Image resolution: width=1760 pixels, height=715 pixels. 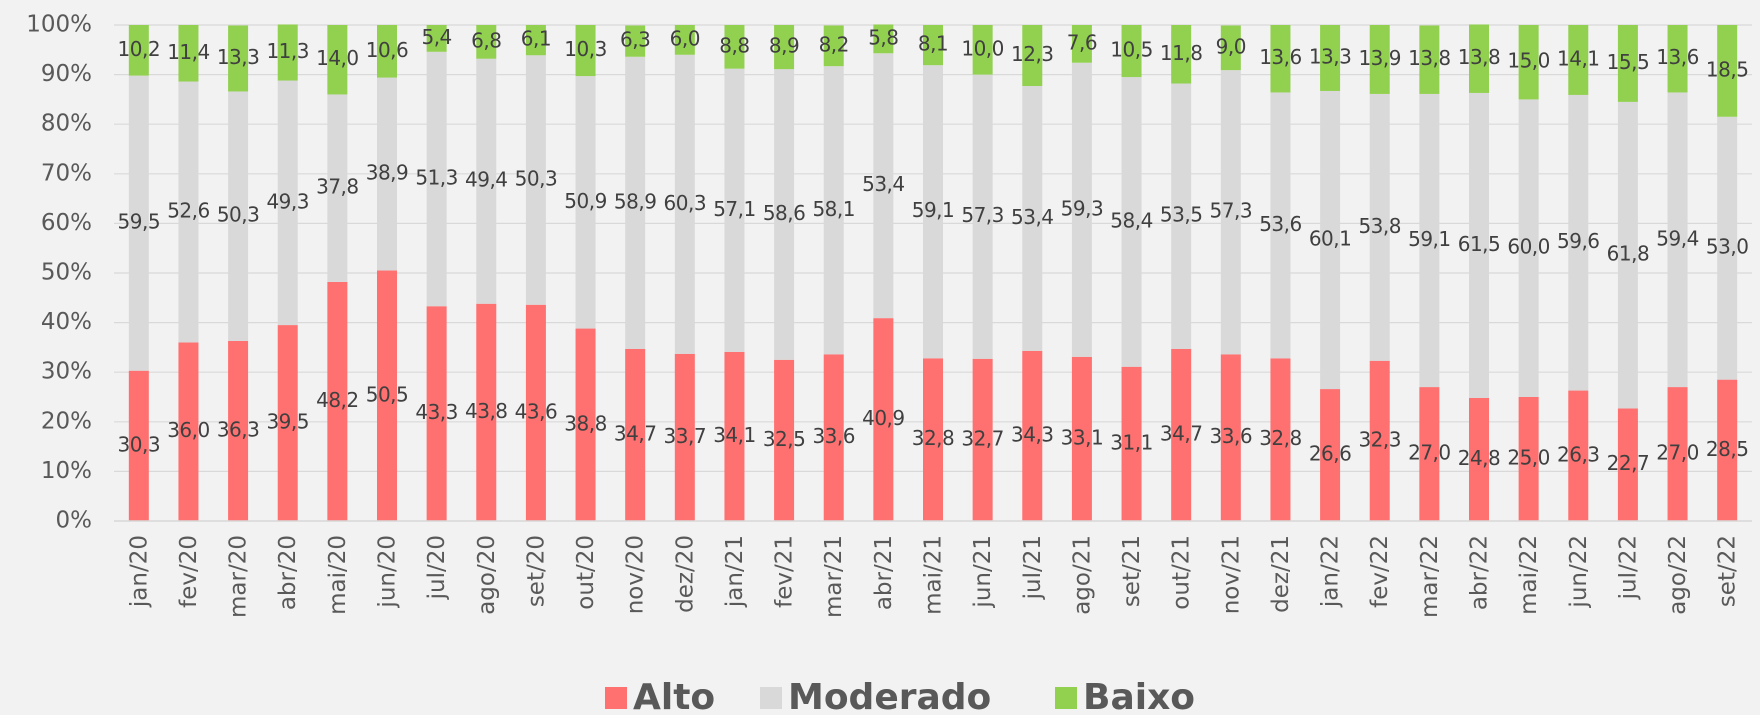 What do you see at coordinates (1528, 247) in the screenshot?
I see `data-label: 60,0` at bounding box center [1528, 247].